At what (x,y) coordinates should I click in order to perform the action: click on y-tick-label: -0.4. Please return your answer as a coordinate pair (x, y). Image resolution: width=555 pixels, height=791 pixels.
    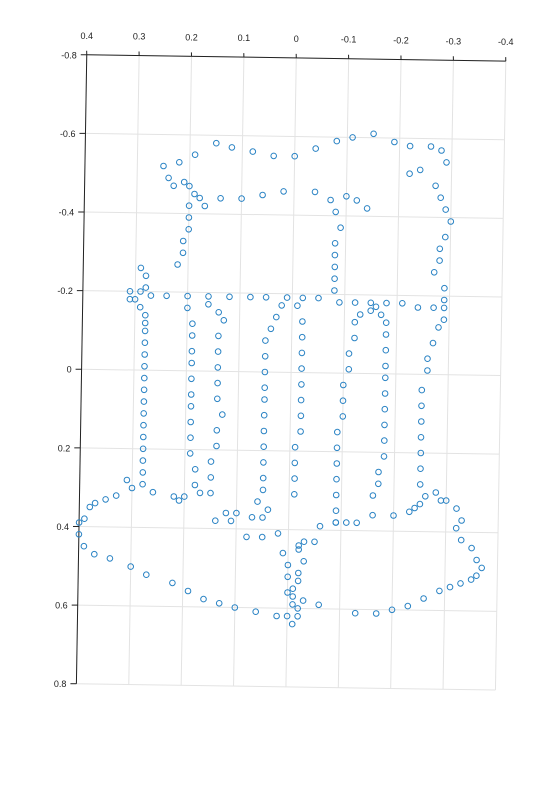
    Looking at the image, I should click on (67, 213).